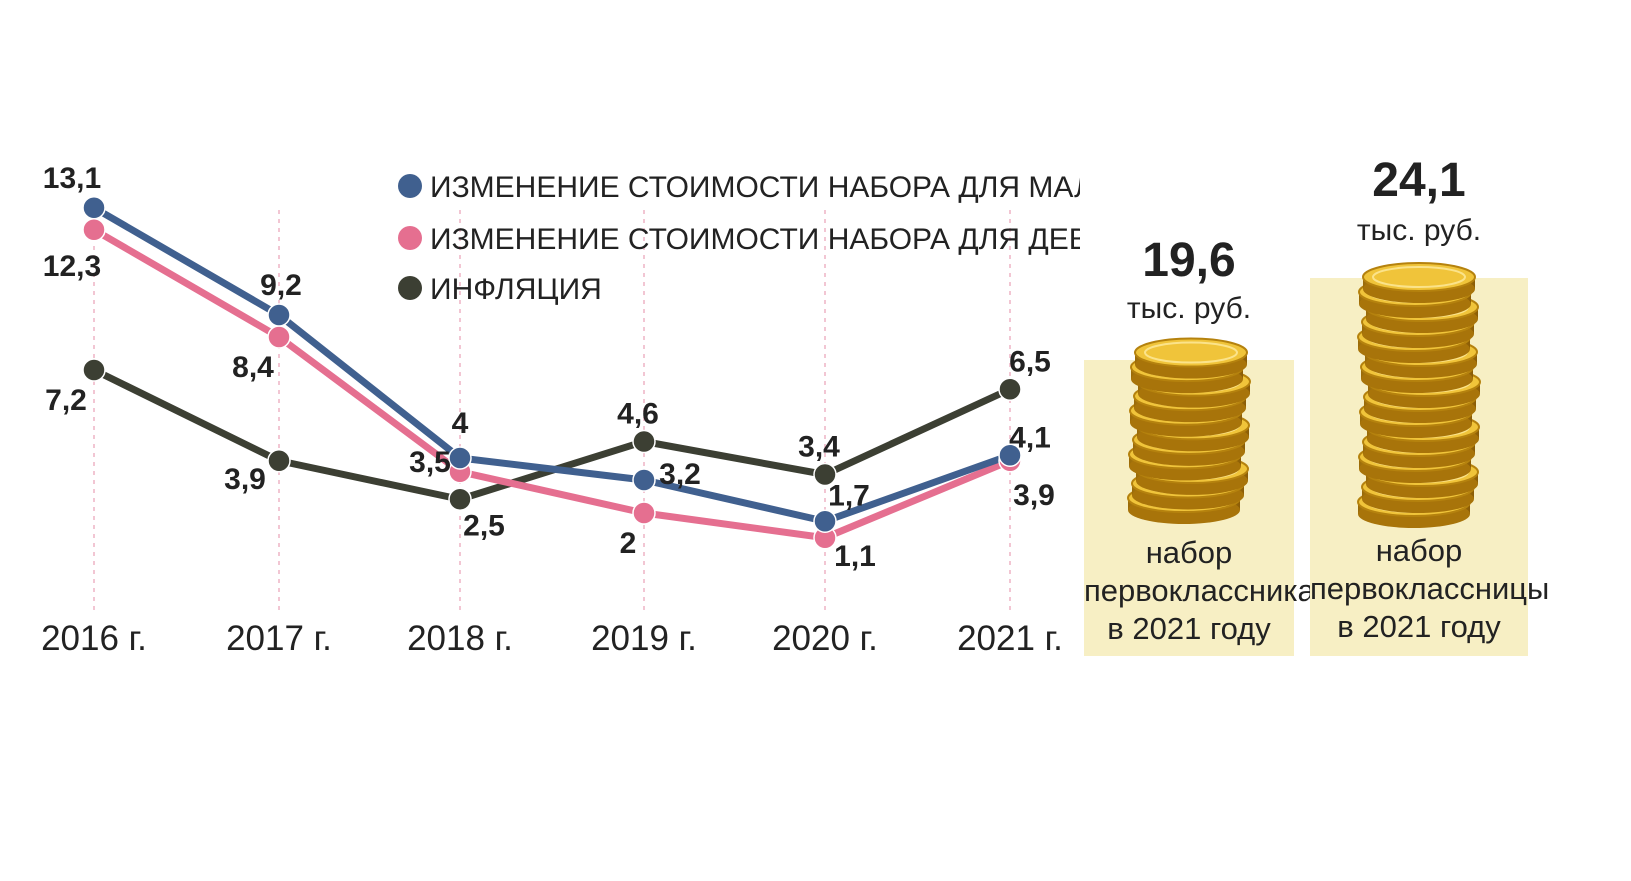 The width and height of the screenshot is (1631, 881). What do you see at coordinates (460, 423) in the screenshot?
I see `data-label: 4` at bounding box center [460, 423].